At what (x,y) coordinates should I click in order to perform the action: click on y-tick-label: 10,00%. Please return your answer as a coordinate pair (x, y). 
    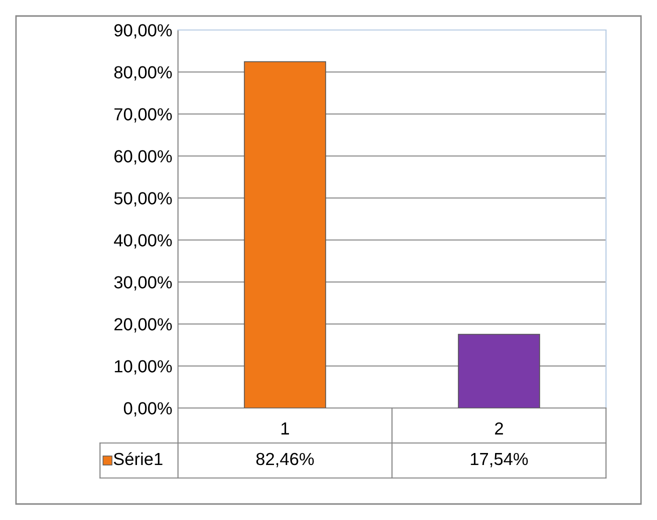
    Looking at the image, I should click on (143, 367).